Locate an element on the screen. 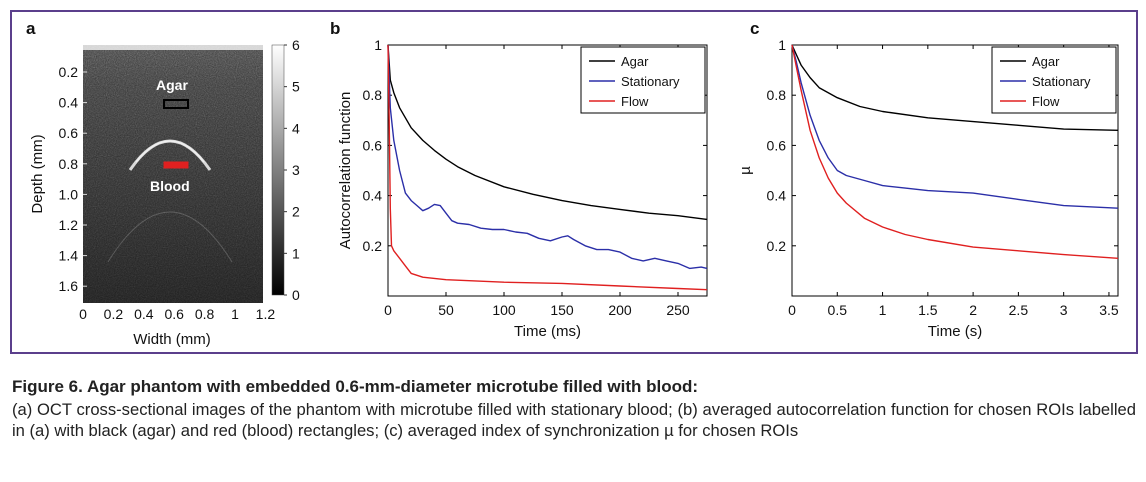 The height and width of the screenshot is (482, 1146). colorbar-tick-label: 6 is located at coordinates (296, 45).